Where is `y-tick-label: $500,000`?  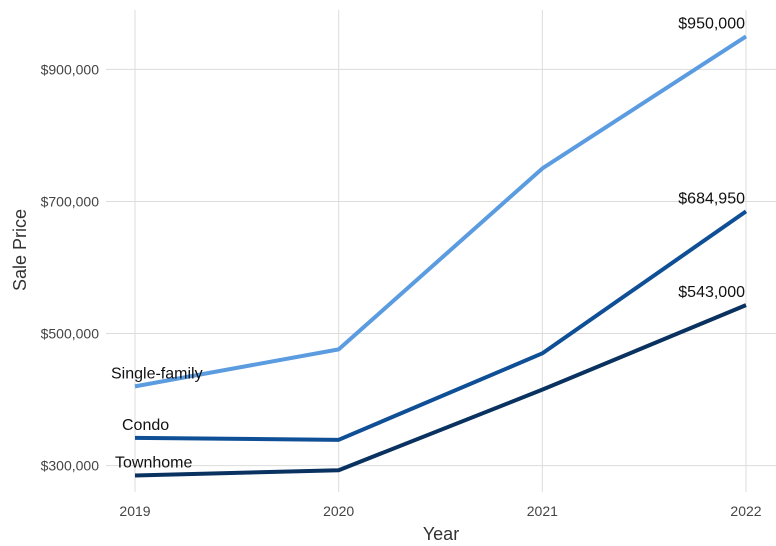 y-tick-label: $500,000 is located at coordinates (70, 334).